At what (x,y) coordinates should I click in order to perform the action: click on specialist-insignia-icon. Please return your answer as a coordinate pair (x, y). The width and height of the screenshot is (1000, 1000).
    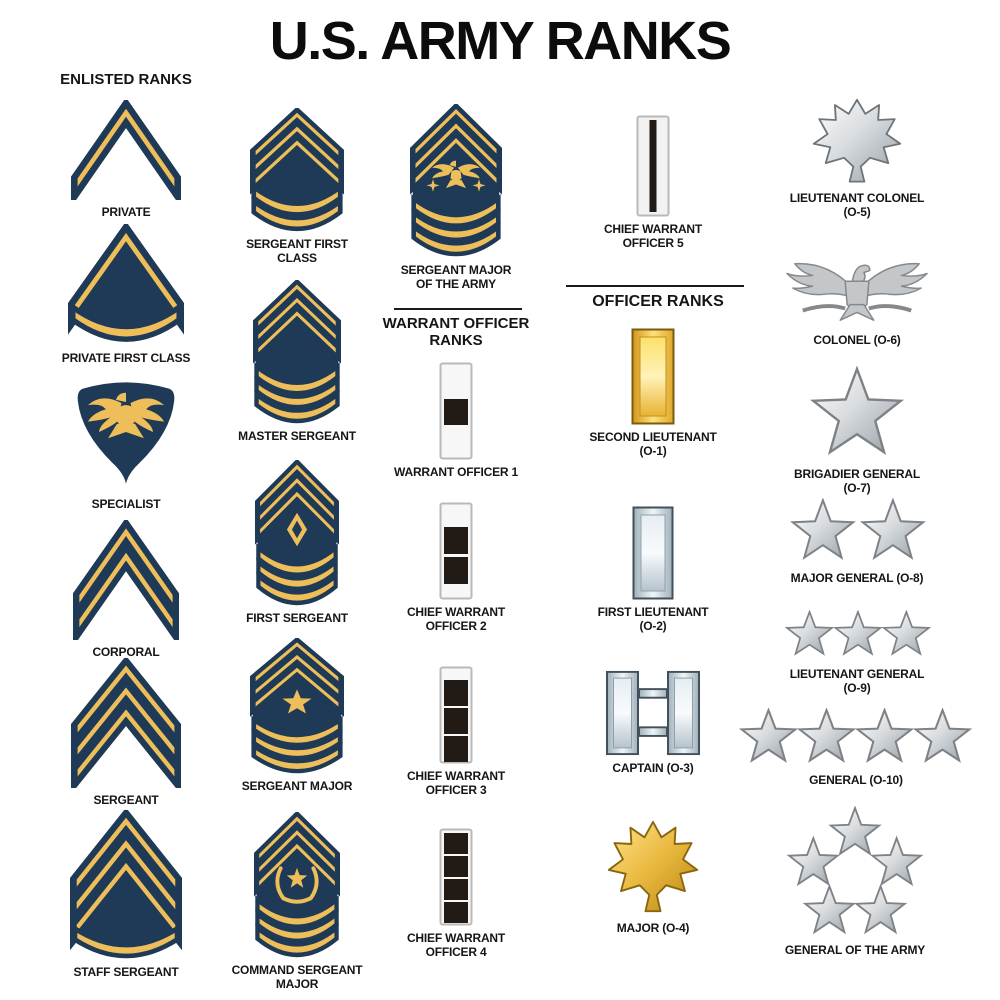
    Looking at the image, I should click on (126, 433).